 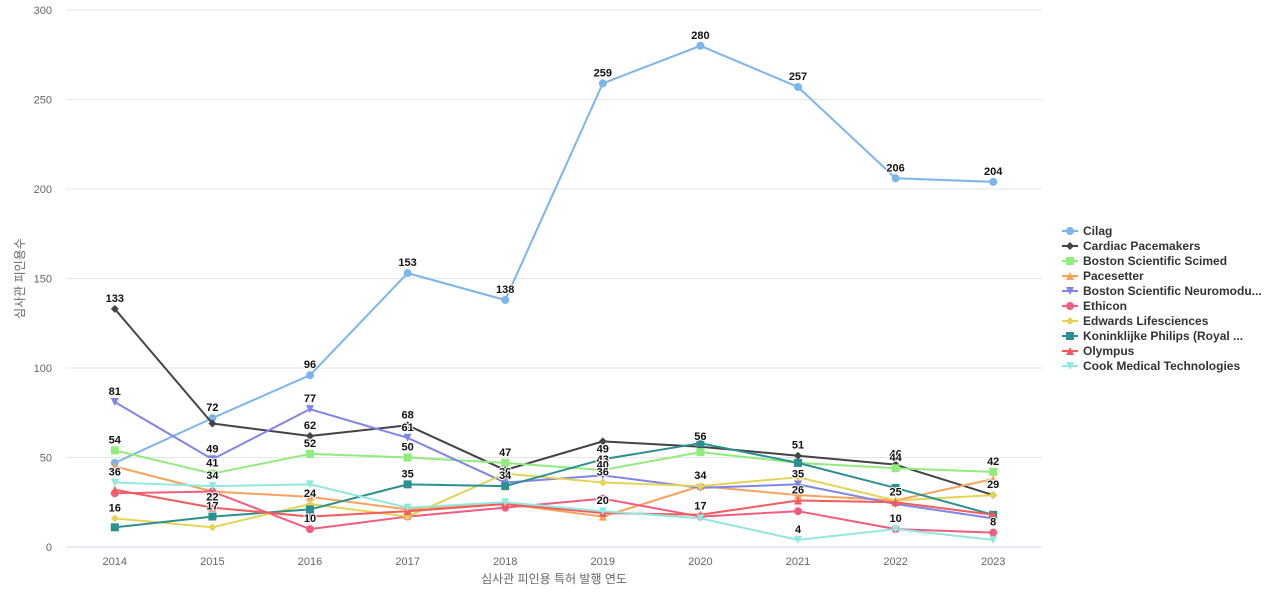 What do you see at coordinates (603, 562) in the screenshot?
I see `x-tick-label: 2019` at bounding box center [603, 562].